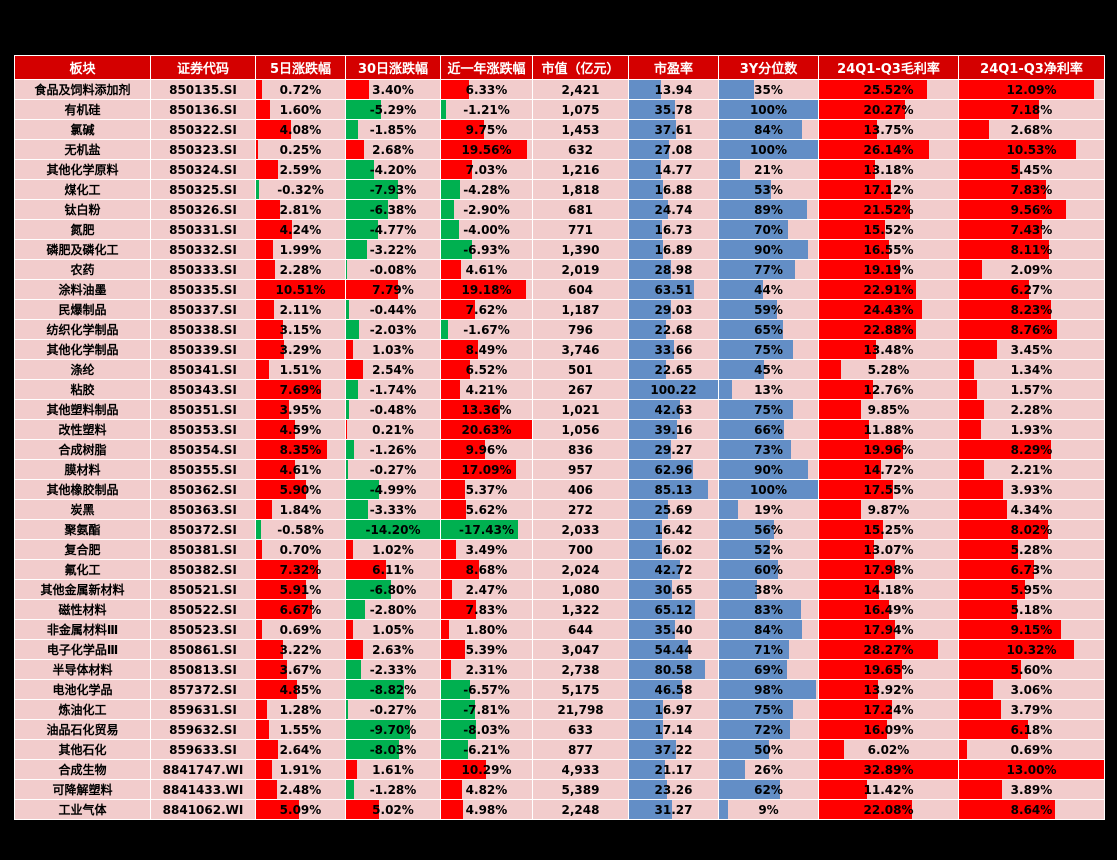 Image resolution: width=1117 pixels, height=860 pixels. I want to click on cell-net-margin-value: 6.73%, so click(1031, 569).